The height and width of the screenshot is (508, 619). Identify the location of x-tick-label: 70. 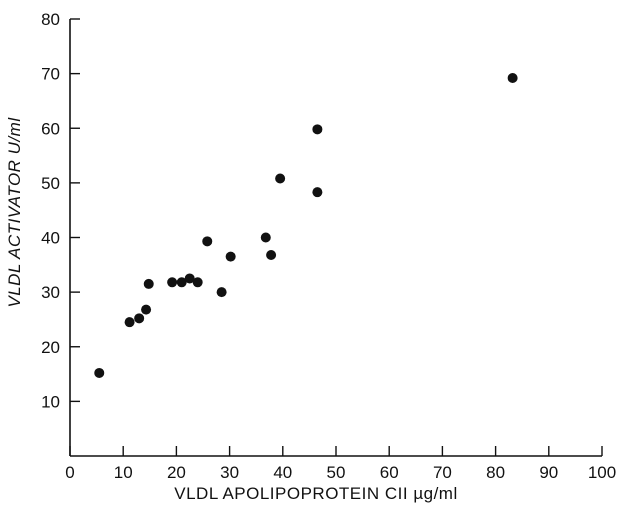
(442, 472).